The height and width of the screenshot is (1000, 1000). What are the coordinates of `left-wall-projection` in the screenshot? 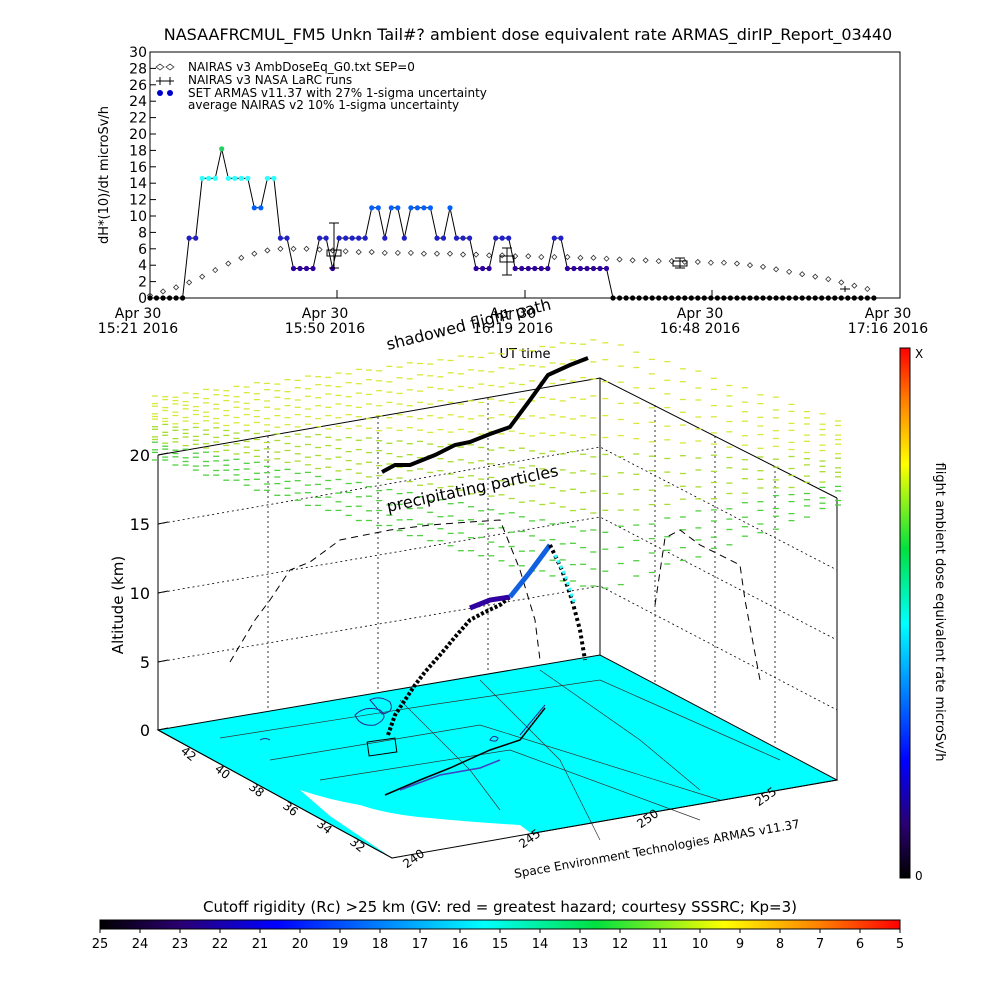 It's located at (385, 591).